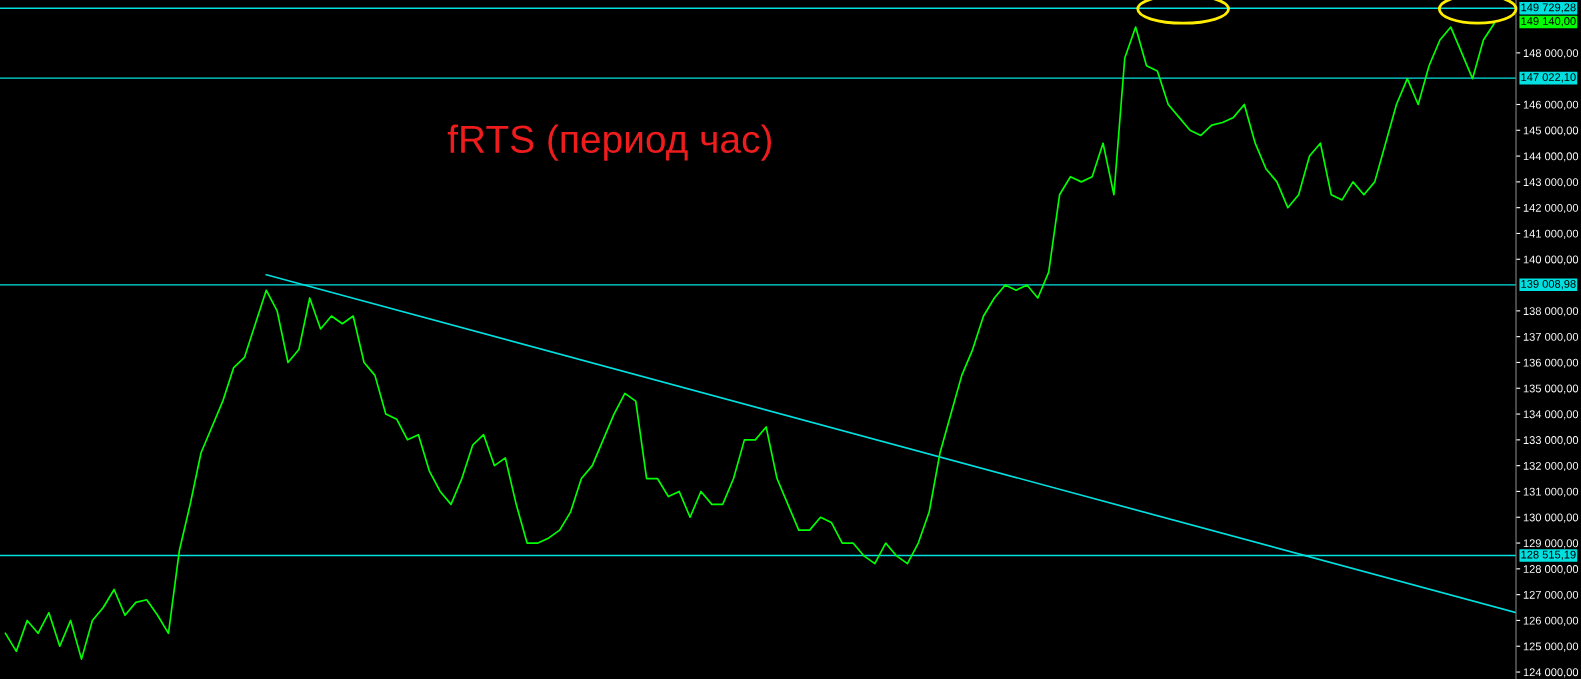 The image size is (1581, 679). What do you see at coordinates (1551, 234) in the screenshot?
I see `y-tick-label: 141 000,00` at bounding box center [1551, 234].